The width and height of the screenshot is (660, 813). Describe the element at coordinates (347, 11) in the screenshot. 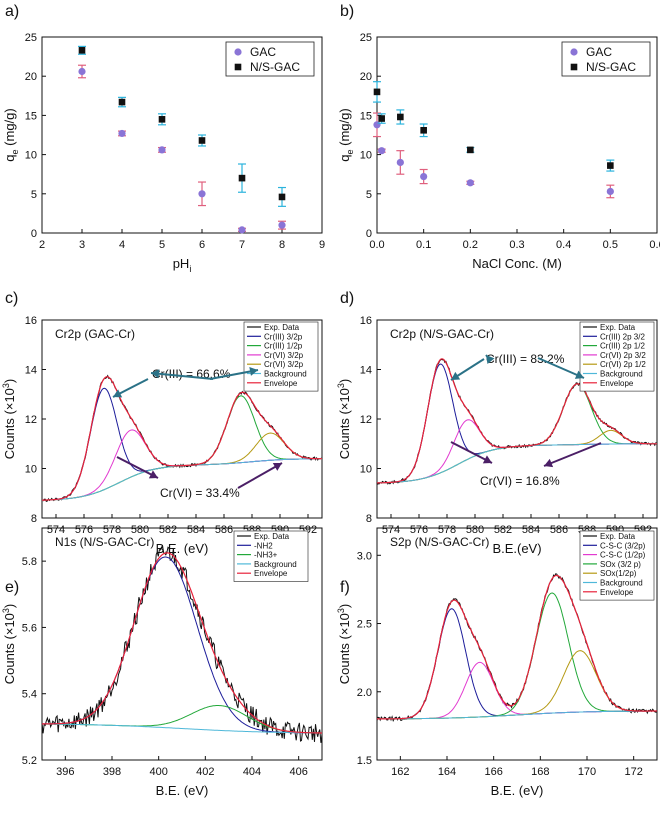

I see `panel-letter: b)` at that location.